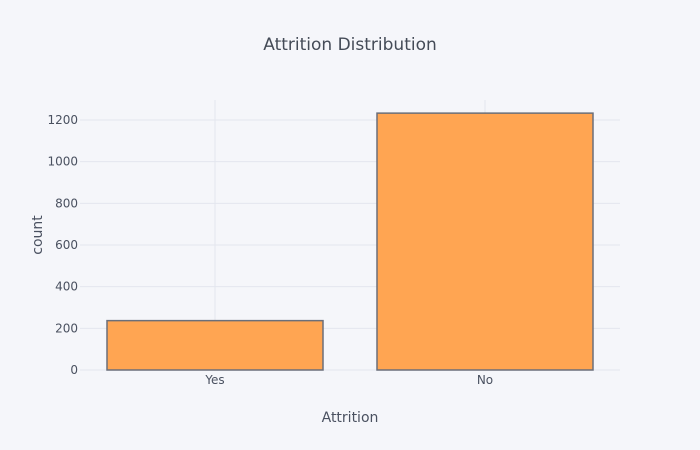  I want to click on y-tick-label: 1200, so click(62, 120).